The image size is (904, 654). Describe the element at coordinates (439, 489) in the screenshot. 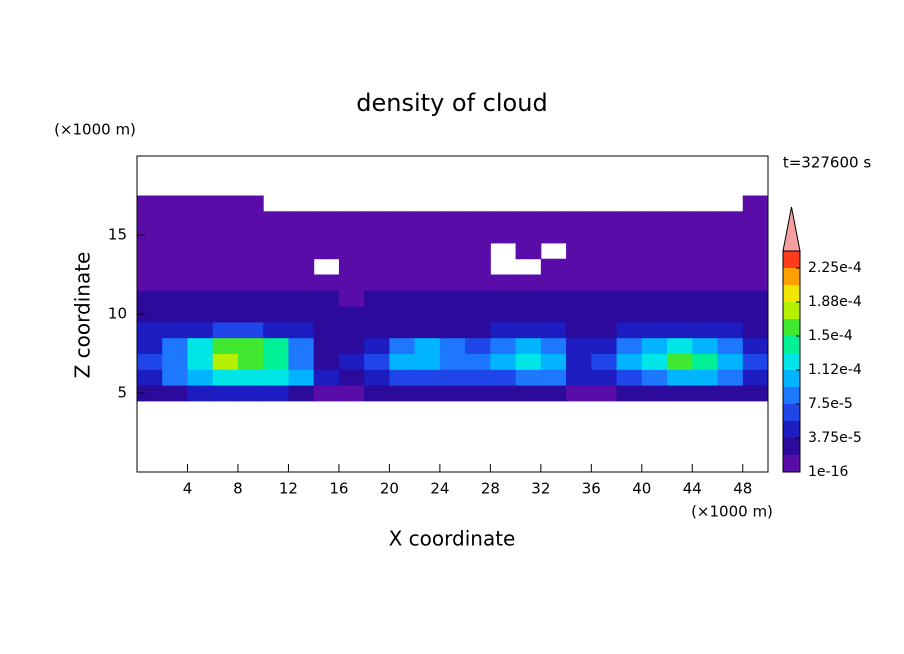

I see `x-tick-label: 24` at that location.